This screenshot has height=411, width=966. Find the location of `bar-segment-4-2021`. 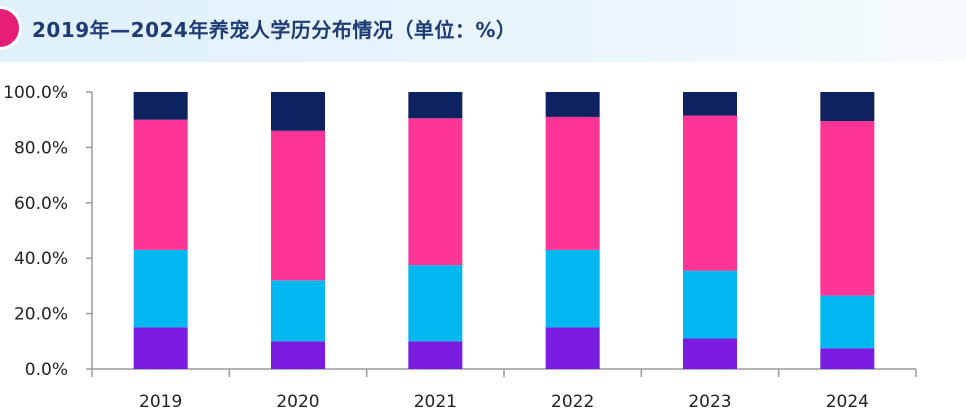

bar-segment-4-2021 is located at coordinates (435, 105).